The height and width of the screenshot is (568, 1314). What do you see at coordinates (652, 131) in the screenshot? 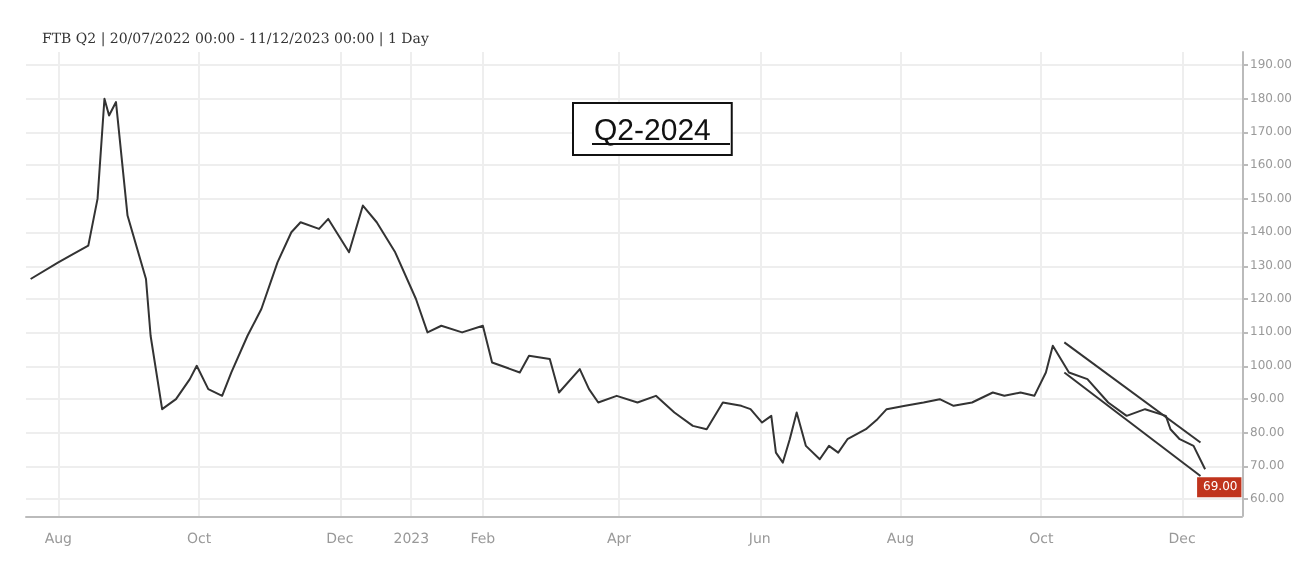
I see `annotation: Q2-2024` at bounding box center [652, 131].